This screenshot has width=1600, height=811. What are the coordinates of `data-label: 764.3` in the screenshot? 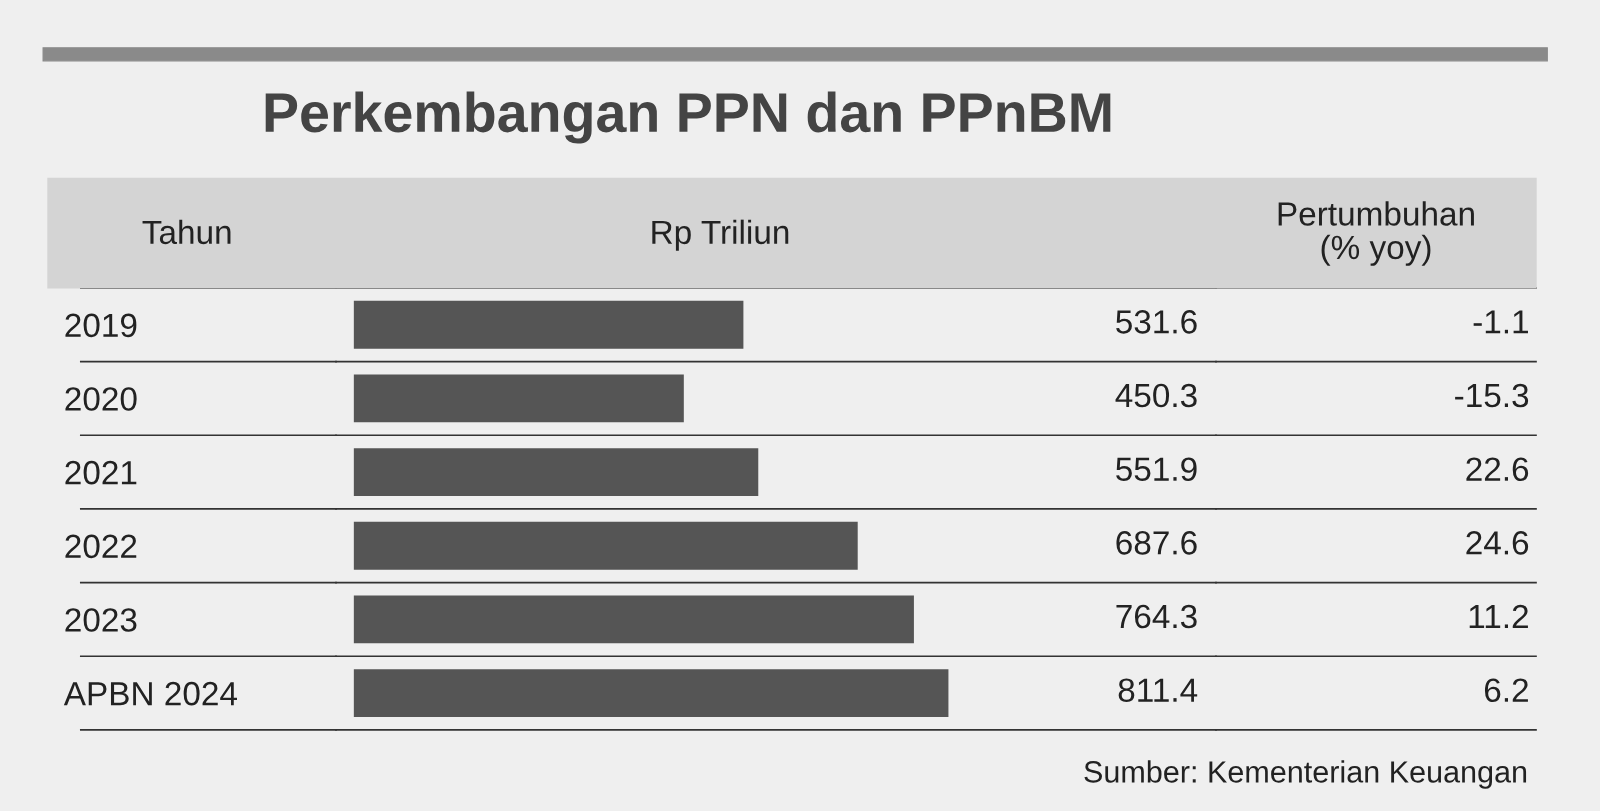 It's located at (1156, 616).